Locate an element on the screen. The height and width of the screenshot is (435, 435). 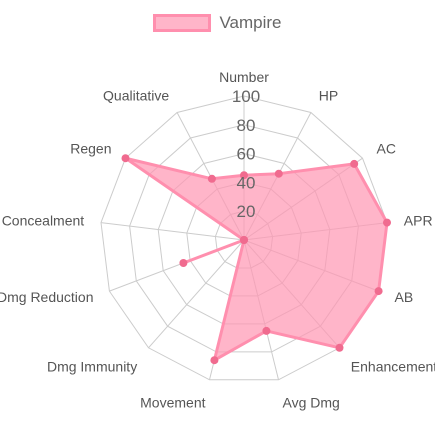
axis-label-regen: Regen is located at coordinates (90, 149).